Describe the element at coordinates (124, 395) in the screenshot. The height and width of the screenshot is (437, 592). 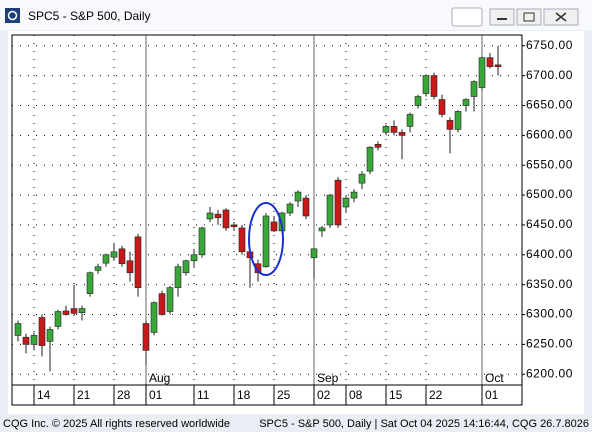
I see `x-tick-label: 28` at that location.